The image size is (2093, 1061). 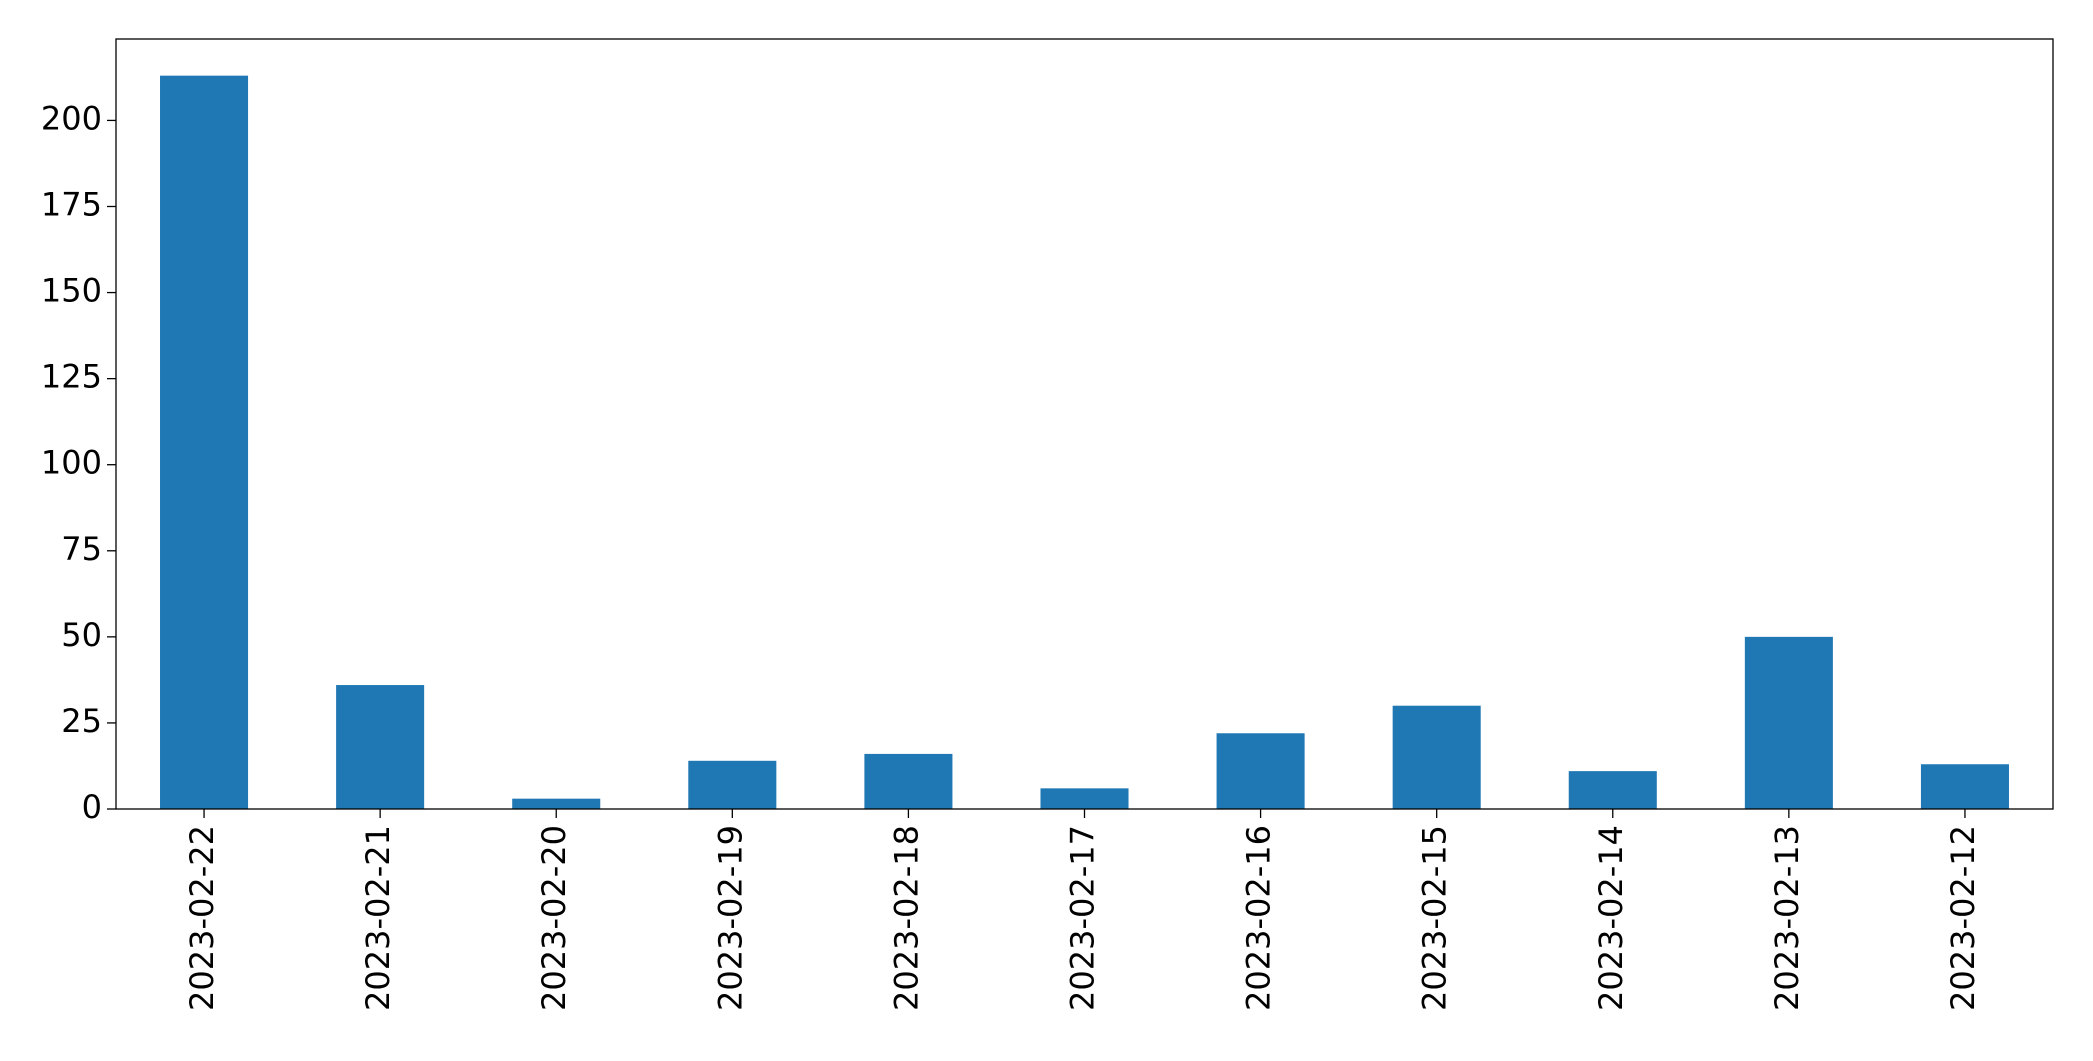 What do you see at coordinates (71, 291) in the screenshot?
I see `y-tick-label: 150` at bounding box center [71, 291].